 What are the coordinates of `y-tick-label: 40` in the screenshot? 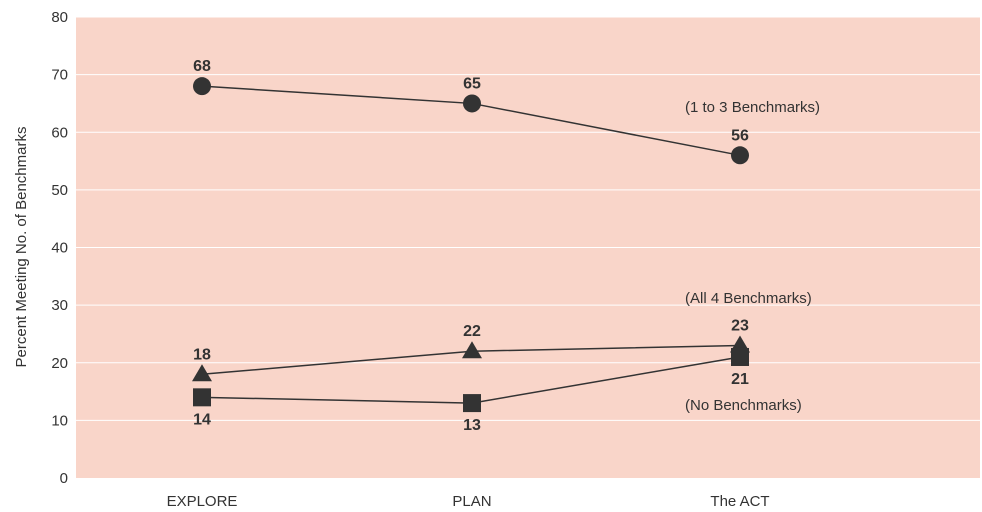 It's located at (59, 248).